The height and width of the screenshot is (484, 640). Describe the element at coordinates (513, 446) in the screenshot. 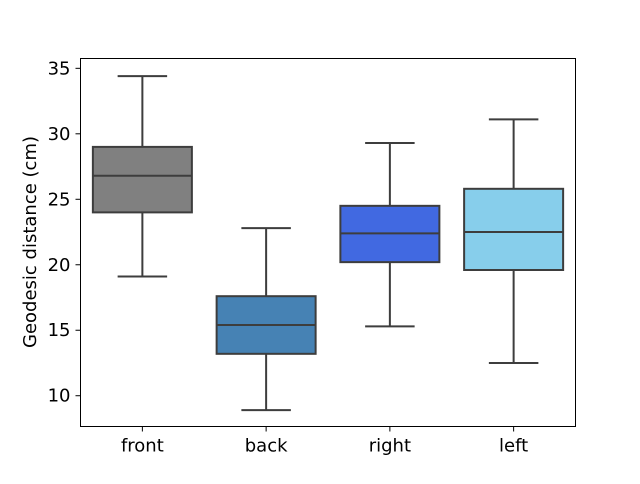

I see `x-tick-label: left` at that location.